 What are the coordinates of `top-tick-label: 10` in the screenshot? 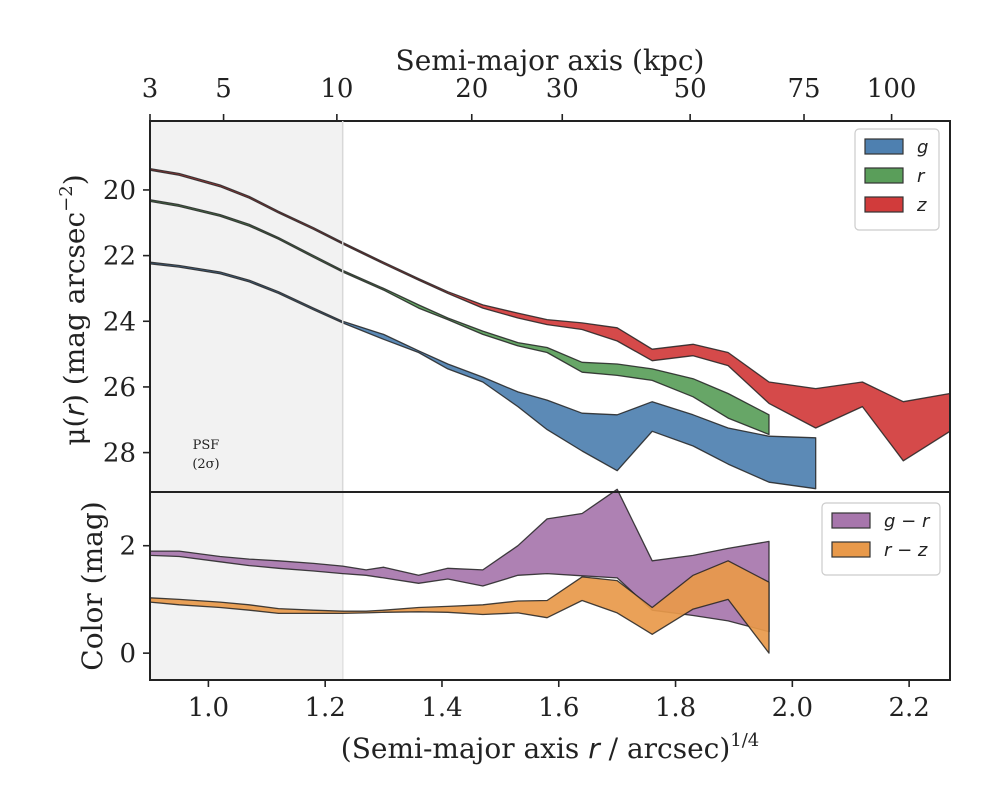 It's located at (336, 89).